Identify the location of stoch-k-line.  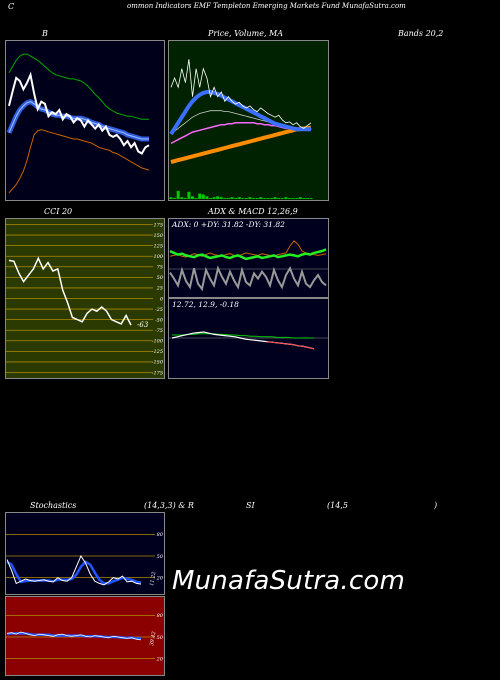
(74, 570).